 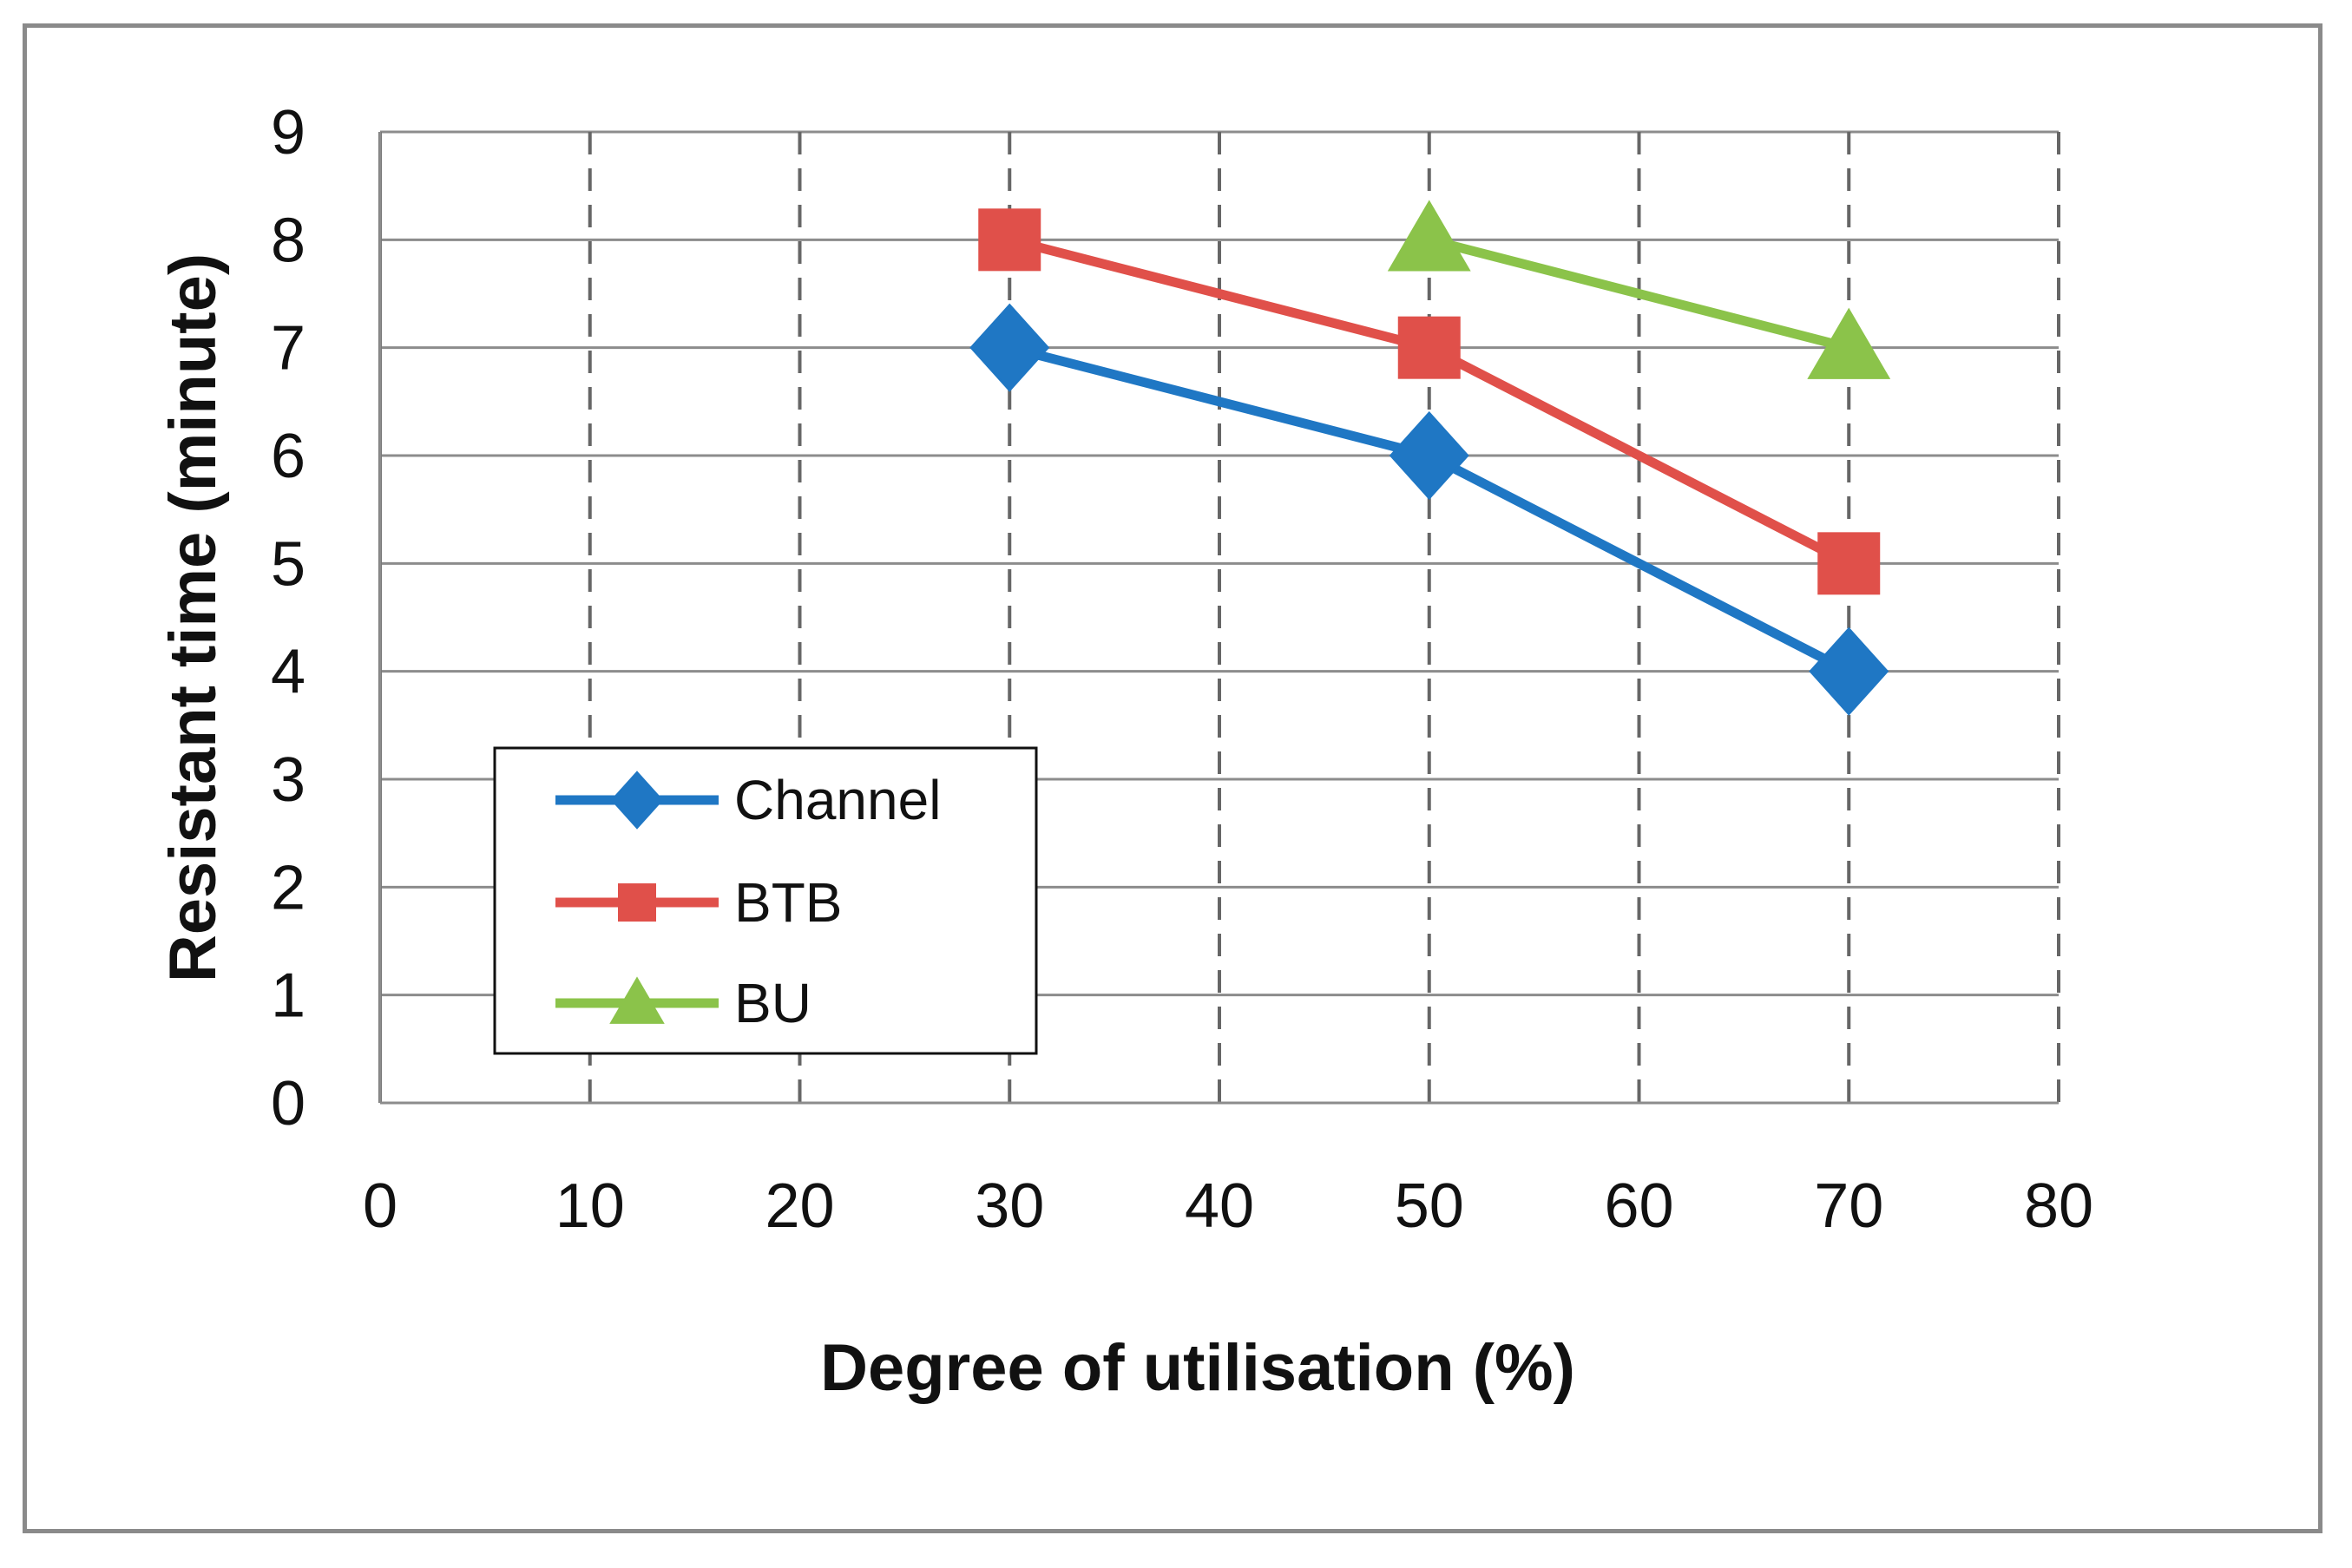 I want to click on y-tick-label: 5, so click(x=288, y=564).